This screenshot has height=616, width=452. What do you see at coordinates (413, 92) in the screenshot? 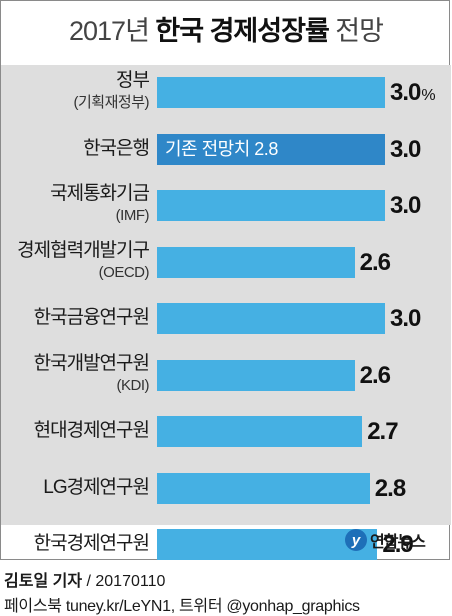
I see `value-label: 3.0%` at bounding box center [413, 92].